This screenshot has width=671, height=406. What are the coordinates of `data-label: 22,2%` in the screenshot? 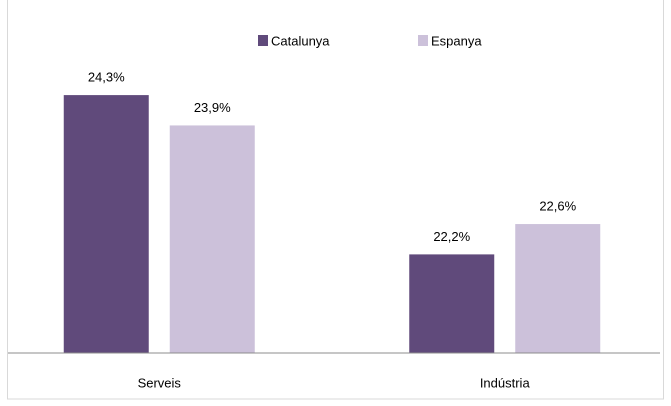 It's located at (451, 236).